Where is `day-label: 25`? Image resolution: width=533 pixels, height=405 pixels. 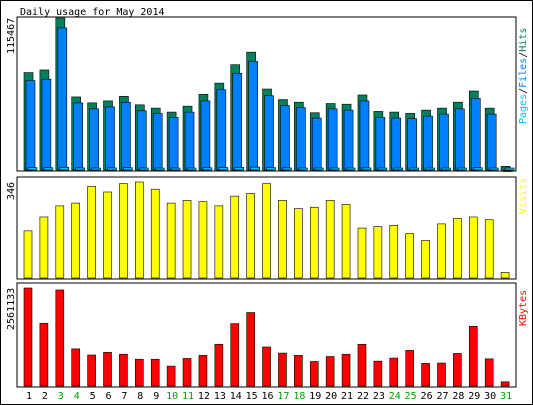
day-label: 25 is located at coordinates (411, 396).